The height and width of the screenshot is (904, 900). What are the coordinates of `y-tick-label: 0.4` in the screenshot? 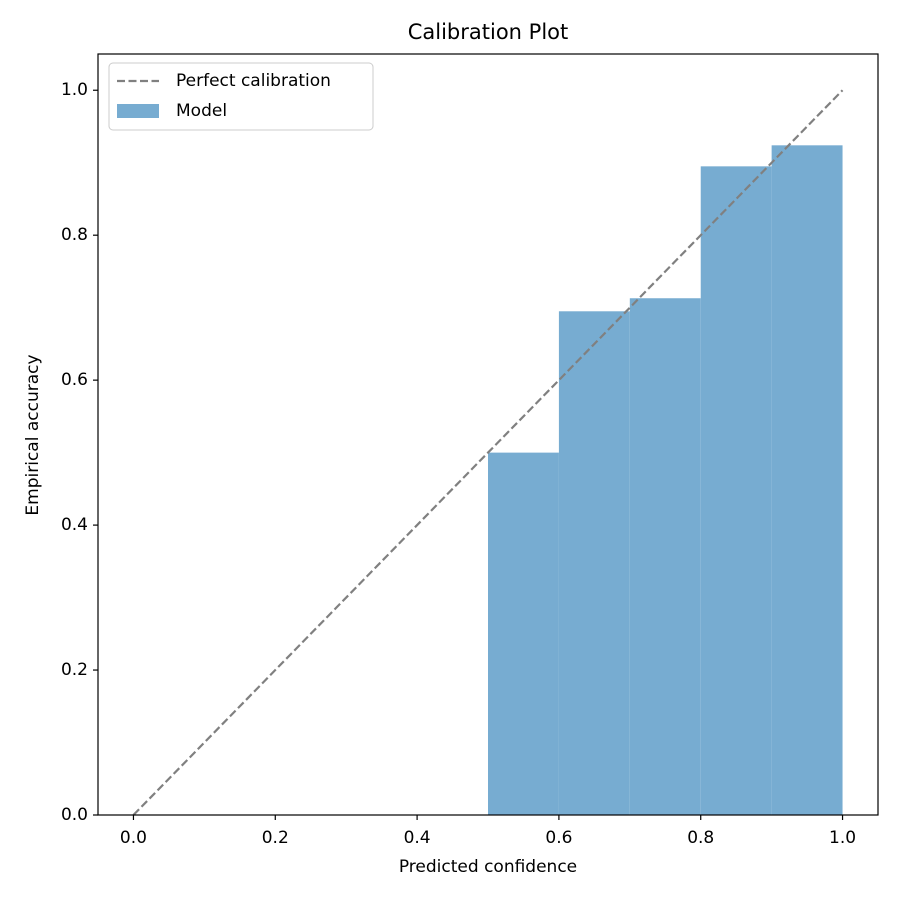 It's located at (74, 525).